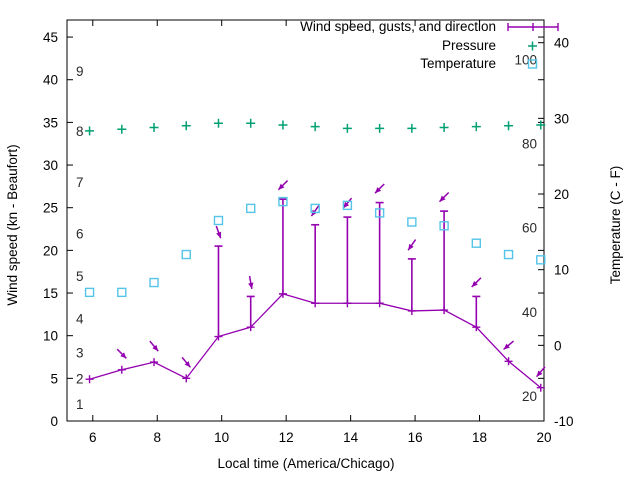 The width and height of the screenshot is (640, 480). I want to click on y-tick-label: 15, so click(50, 293).